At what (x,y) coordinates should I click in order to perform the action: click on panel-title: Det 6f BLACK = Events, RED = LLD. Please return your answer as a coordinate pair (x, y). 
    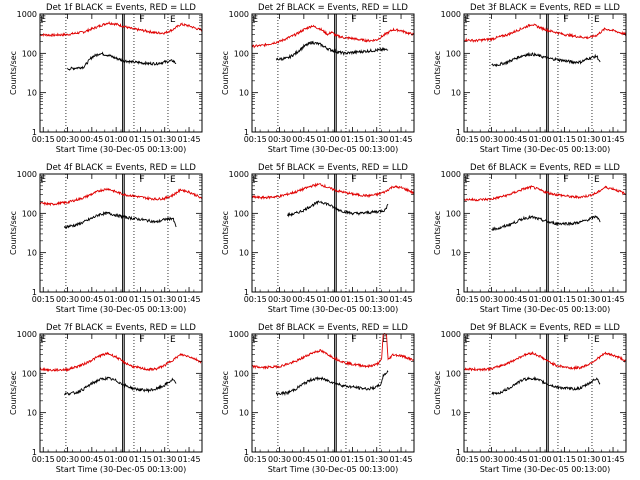
    Looking at the image, I should click on (545, 168).